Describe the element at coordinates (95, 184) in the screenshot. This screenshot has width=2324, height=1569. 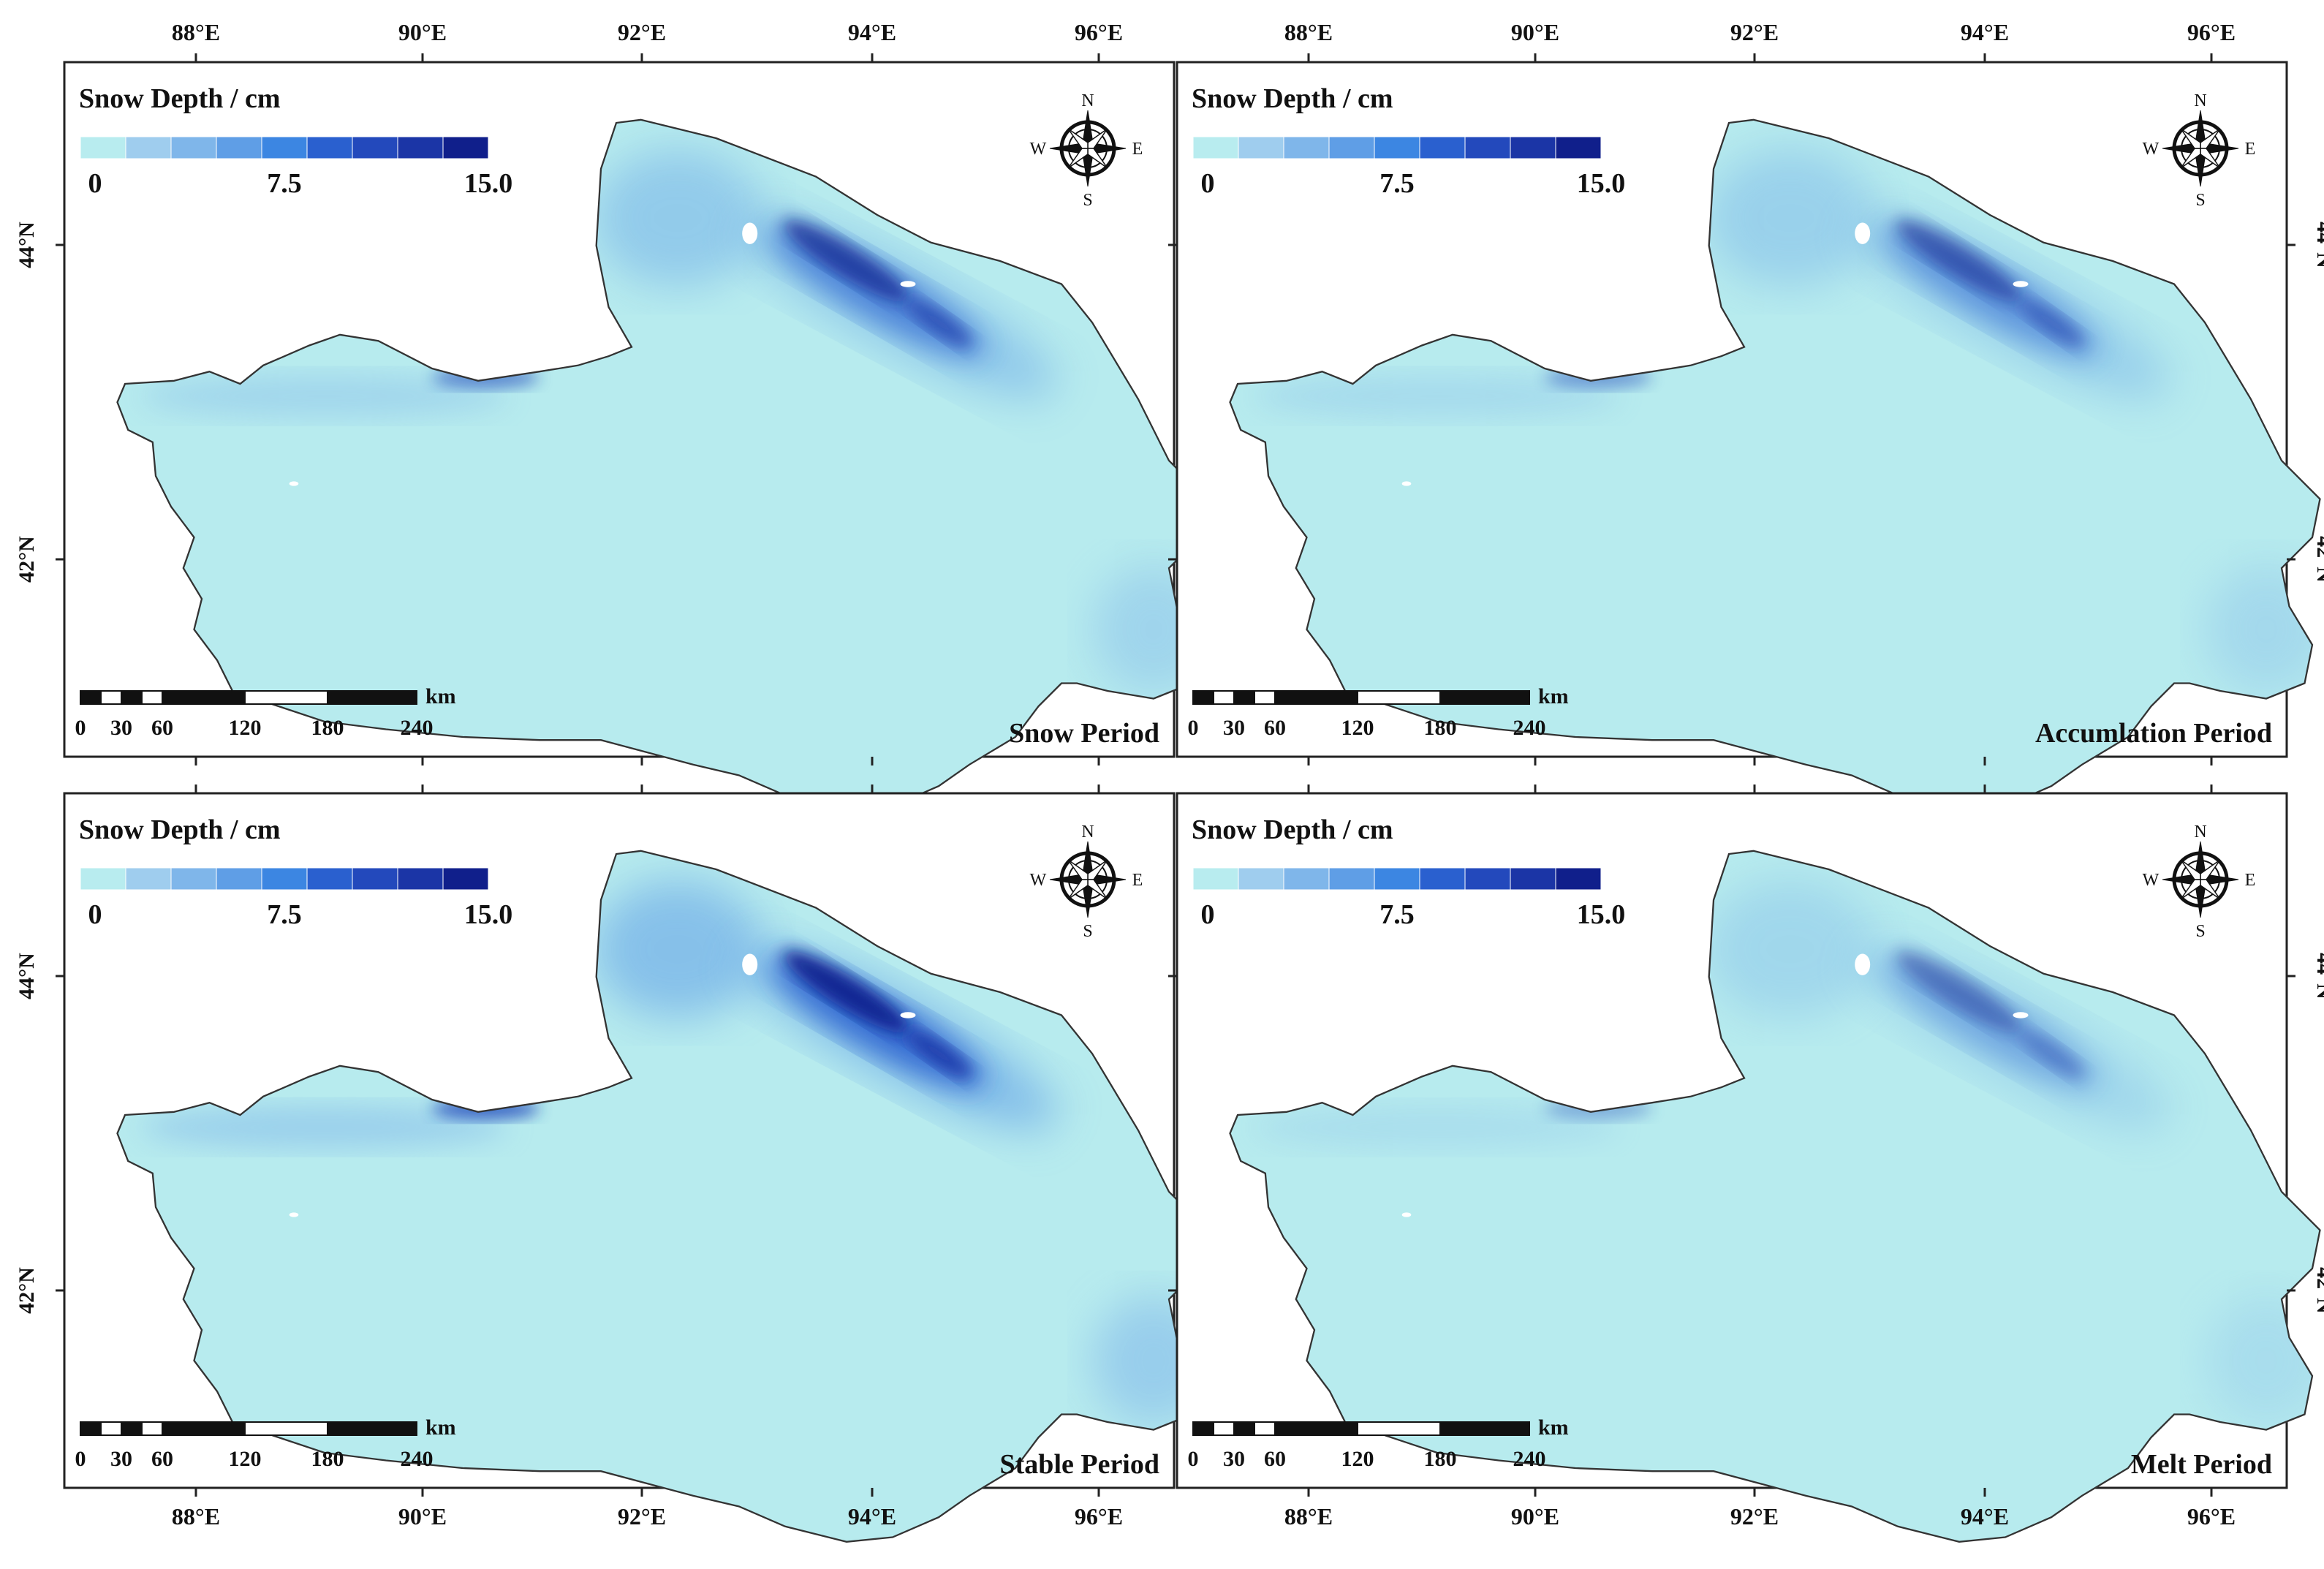
I see `colorbar-tick-label: 0` at that location.